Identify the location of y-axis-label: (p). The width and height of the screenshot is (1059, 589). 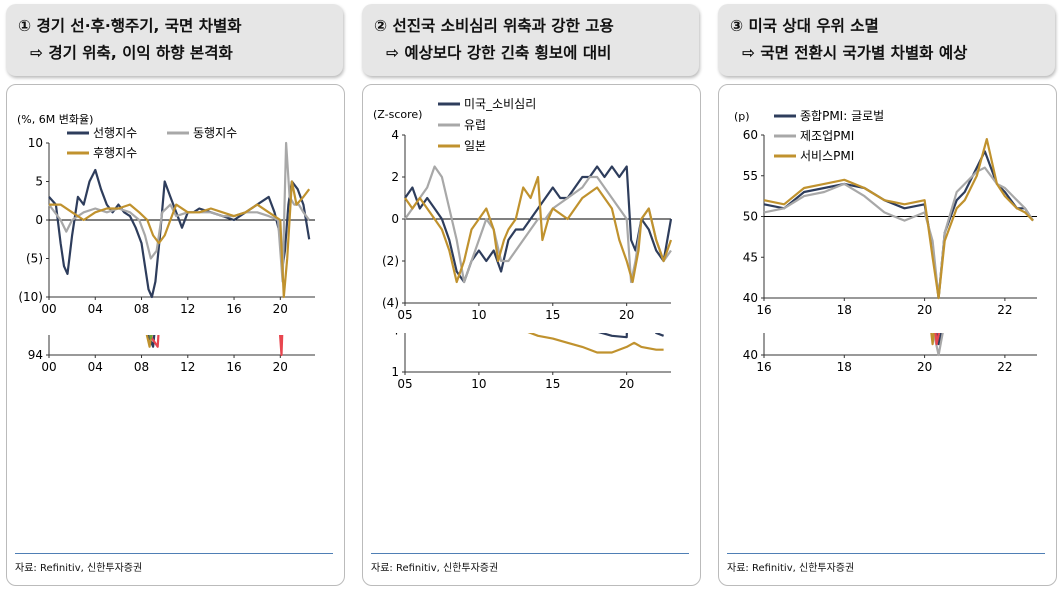
(742, 116).